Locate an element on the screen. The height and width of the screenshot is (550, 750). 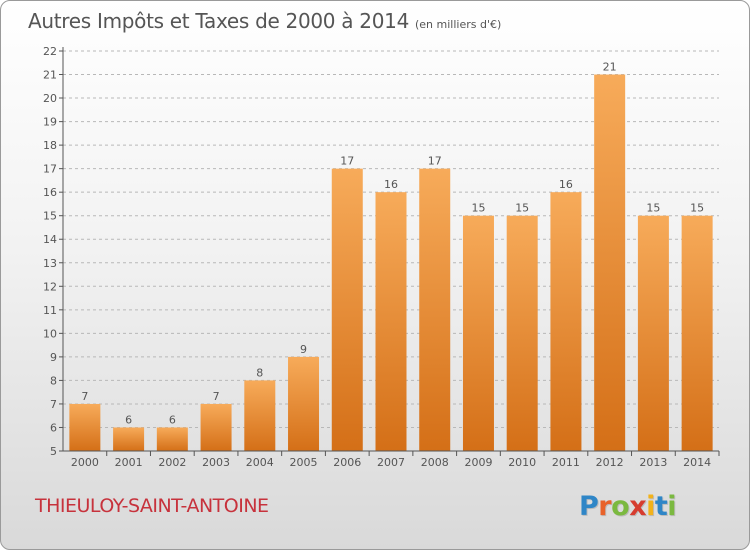
x-tick-label: 2014 is located at coordinates (697, 462).